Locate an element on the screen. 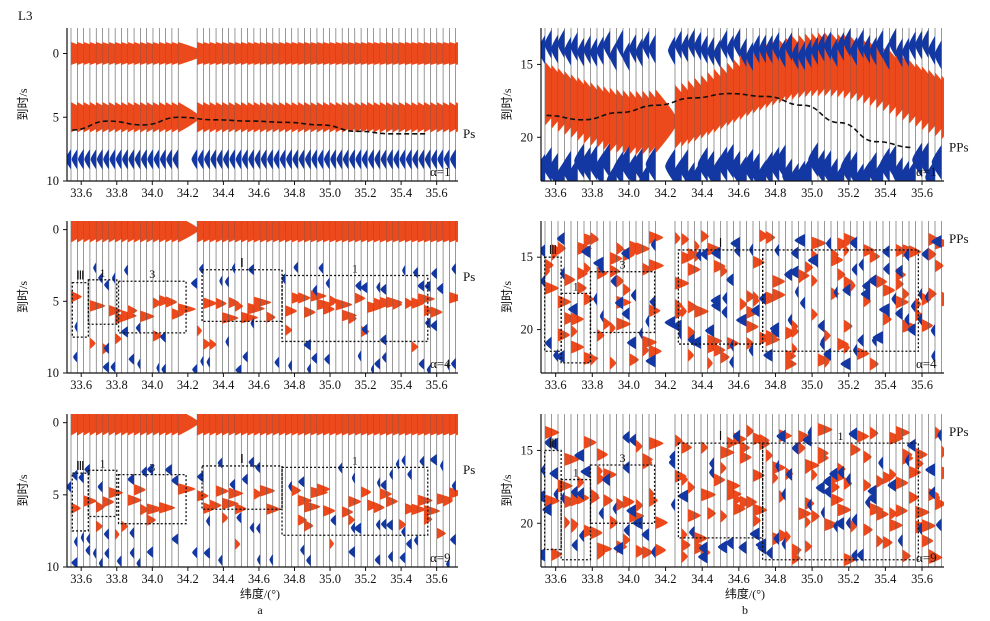 This screenshot has width=990, height=621. traces-b1 is located at coordinates (742, 104).